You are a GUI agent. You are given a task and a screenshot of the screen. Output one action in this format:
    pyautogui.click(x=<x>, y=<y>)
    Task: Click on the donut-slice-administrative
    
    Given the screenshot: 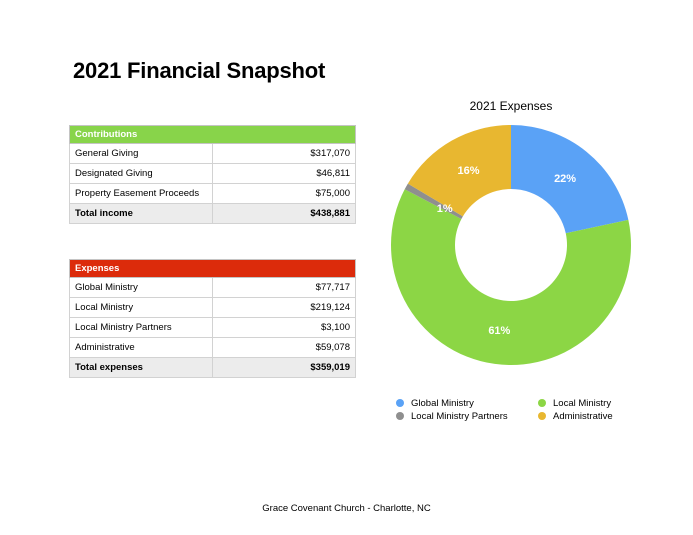 What is the action you would take?
    pyautogui.click(x=459, y=171)
    